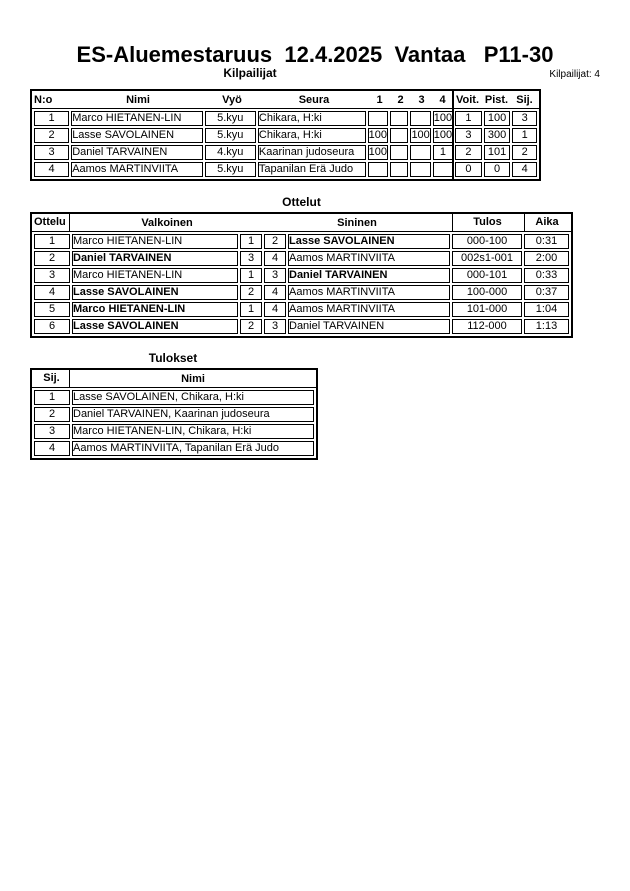 Image resolution: width=630 pixels, height=891 pixels. I want to click on results-block-divider, so click(453, 135).